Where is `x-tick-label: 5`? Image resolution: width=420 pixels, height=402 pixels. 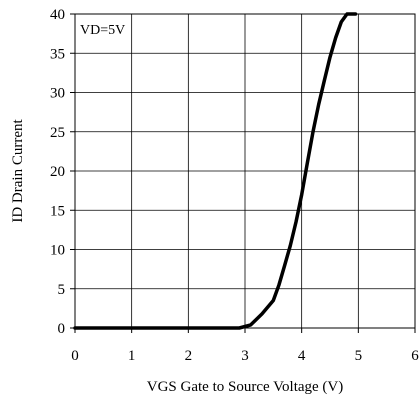 x-tick-label: 5 is located at coordinates (359, 356).